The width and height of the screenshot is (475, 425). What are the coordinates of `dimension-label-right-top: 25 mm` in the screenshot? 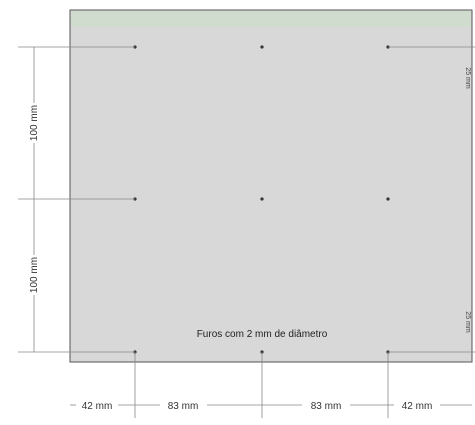 It's located at (467, 78).